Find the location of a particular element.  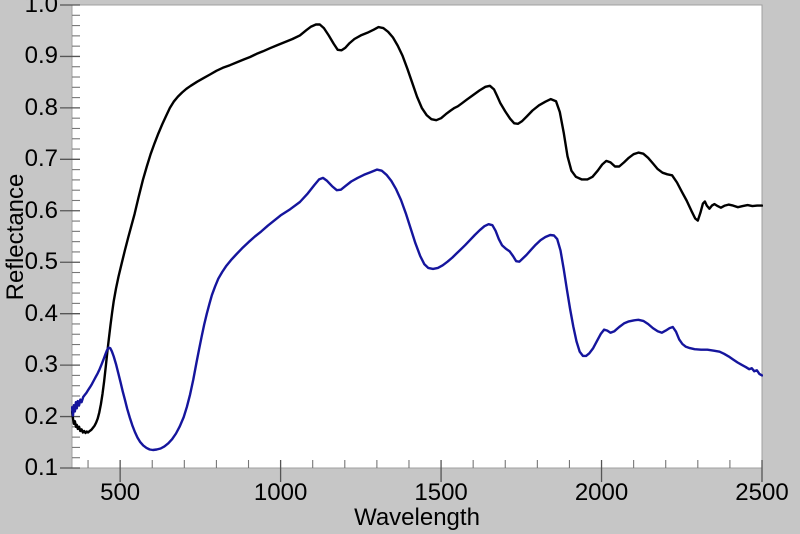

x-tick-label: 500 is located at coordinates (120, 492).